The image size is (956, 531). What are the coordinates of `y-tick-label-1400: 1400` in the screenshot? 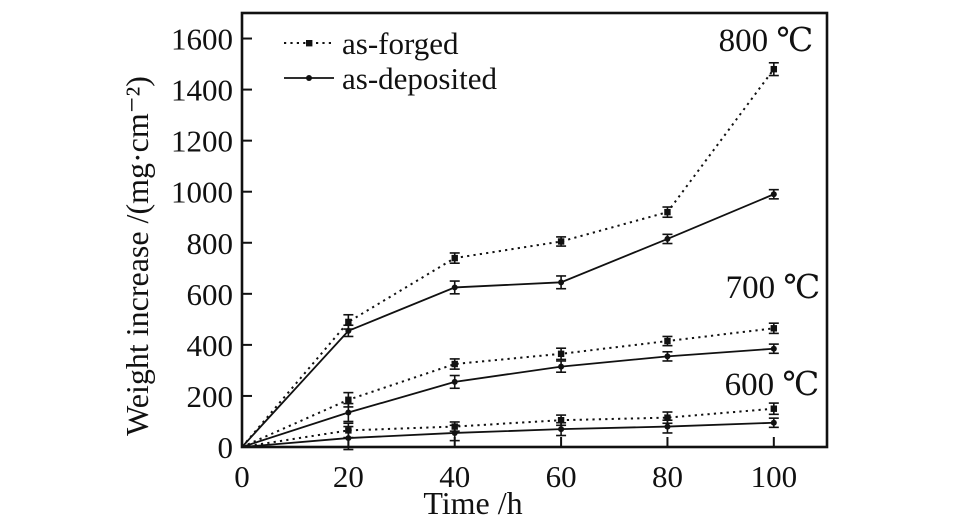 It's located at (202, 90).